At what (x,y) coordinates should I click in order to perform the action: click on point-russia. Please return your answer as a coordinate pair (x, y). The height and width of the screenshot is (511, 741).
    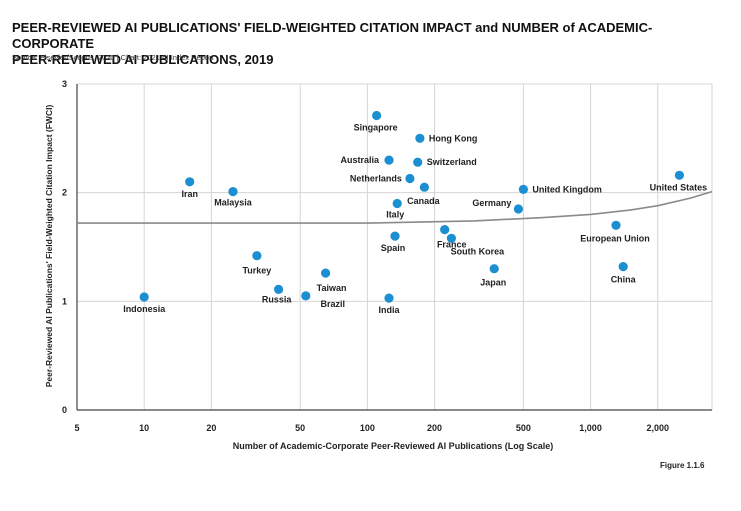
    Looking at the image, I should click on (279, 289).